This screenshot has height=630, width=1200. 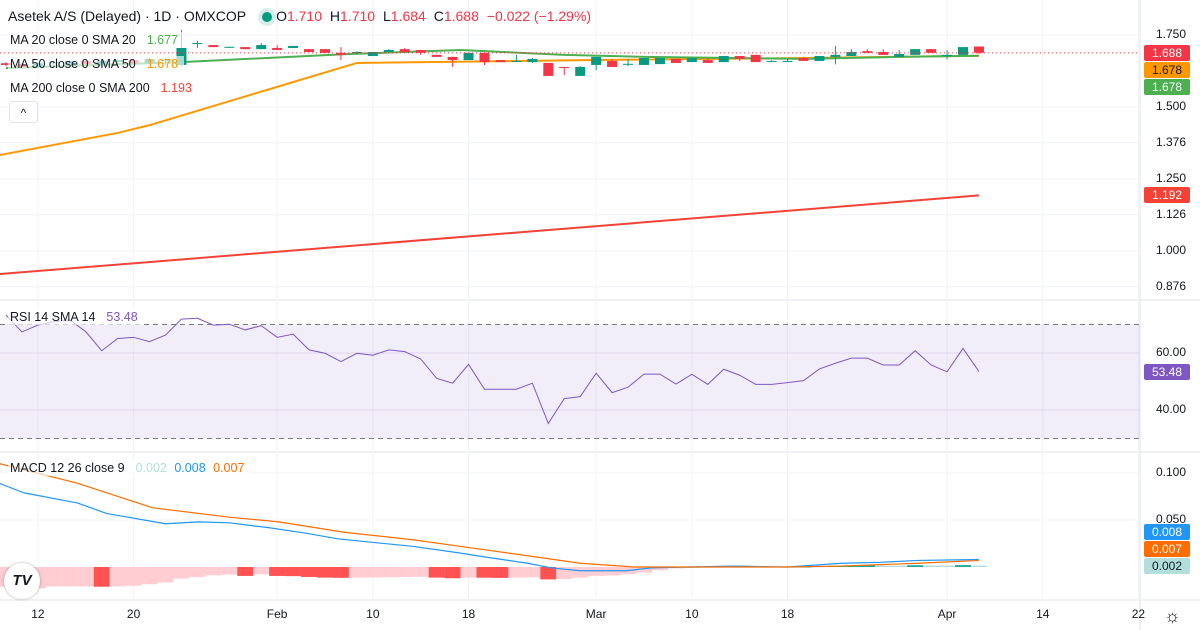 What do you see at coordinates (468, 614) in the screenshot?
I see `time-tick-label: 18` at bounding box center [468, 614].